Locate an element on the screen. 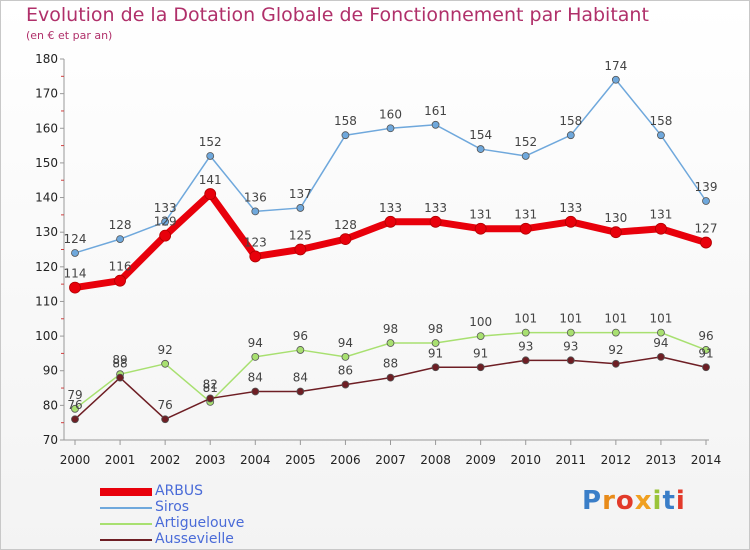 Image resolution: width=750 pixels, height=550 pixels. data-label-artiguelouve: 100 is located at coordinates (480, 322).